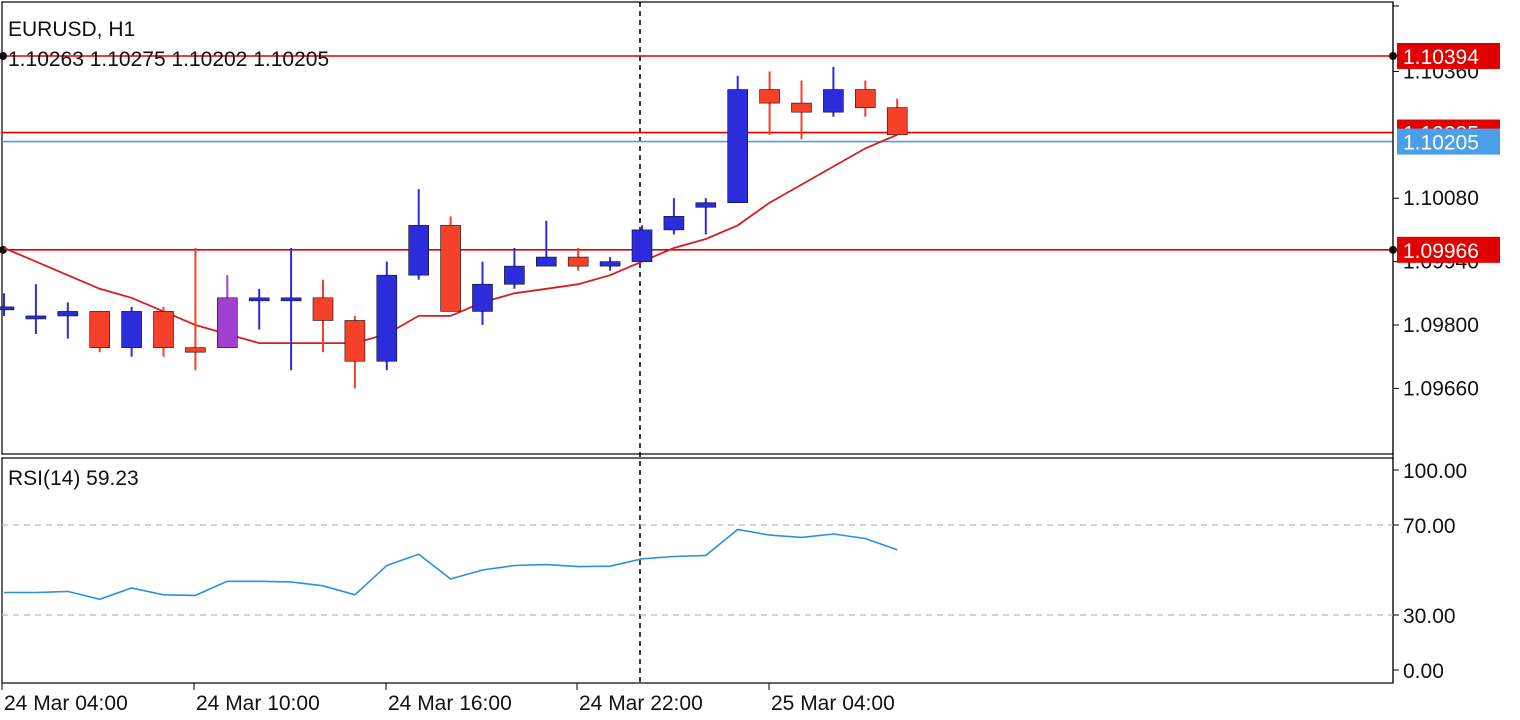 Image resolution: width=1520 pixels, height=720 pixels. What do you see at coordinates (1429, 616) in the screenshot?
I see `rsi-tick-label: 30.00` at bounding box center [1429, 616].